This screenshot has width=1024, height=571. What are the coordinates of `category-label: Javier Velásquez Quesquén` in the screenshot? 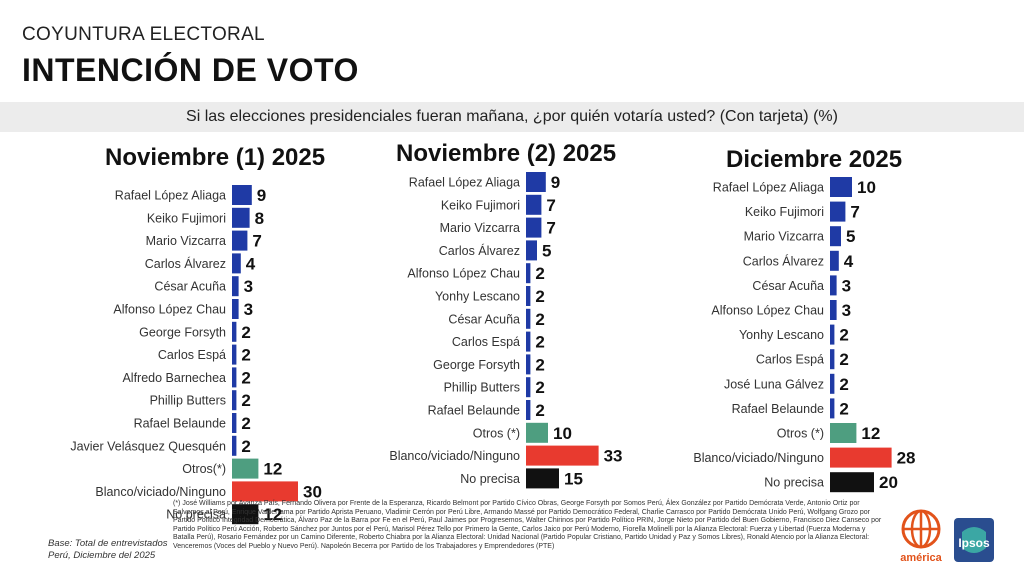 It's located at (148, 446).